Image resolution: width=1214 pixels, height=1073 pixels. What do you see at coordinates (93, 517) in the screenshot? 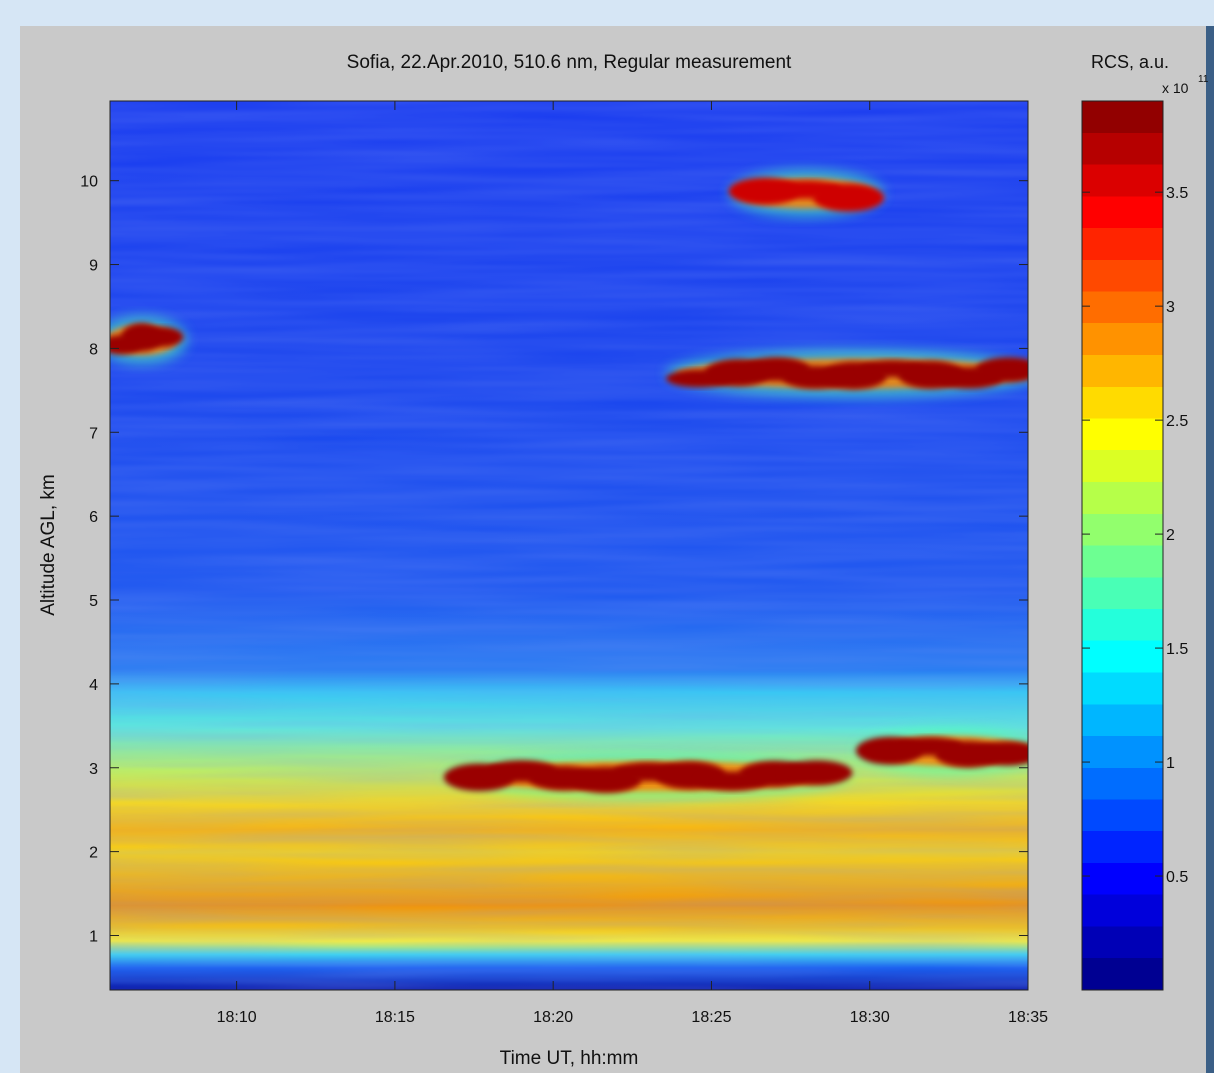
I see `y-tick-label: 6` at bounding box center [93, 517].